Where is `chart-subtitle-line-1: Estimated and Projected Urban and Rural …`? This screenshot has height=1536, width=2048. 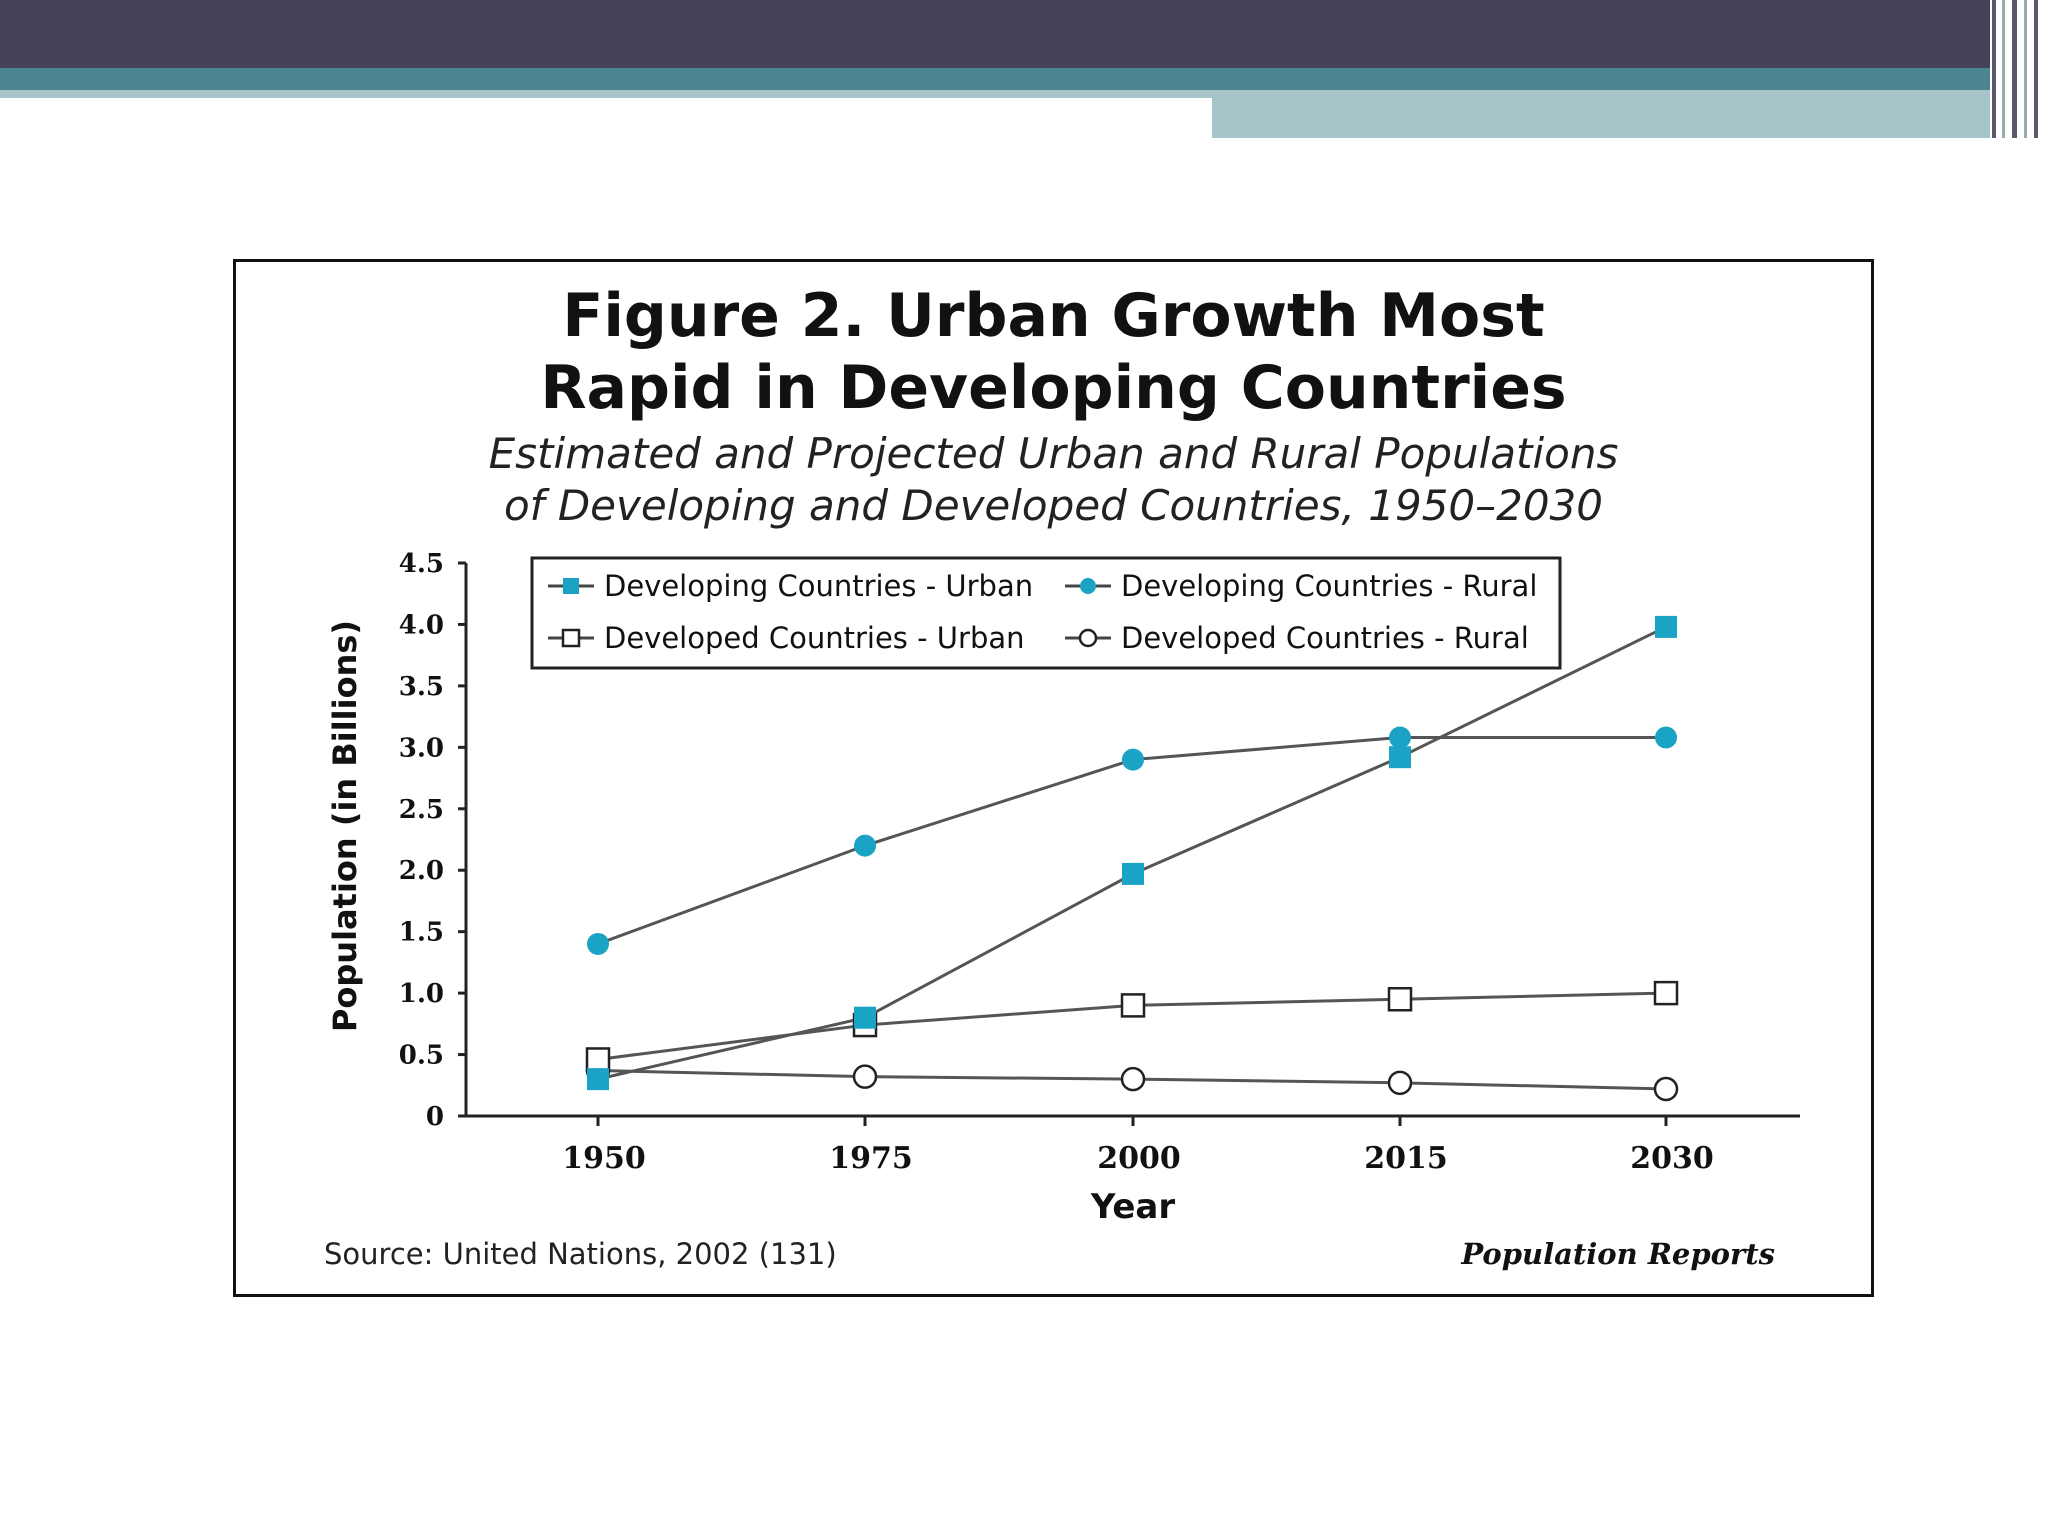
chart-subtitle-line-1: Estimated and Projected Urban and Rural … is located at coordinates (1053, 453).